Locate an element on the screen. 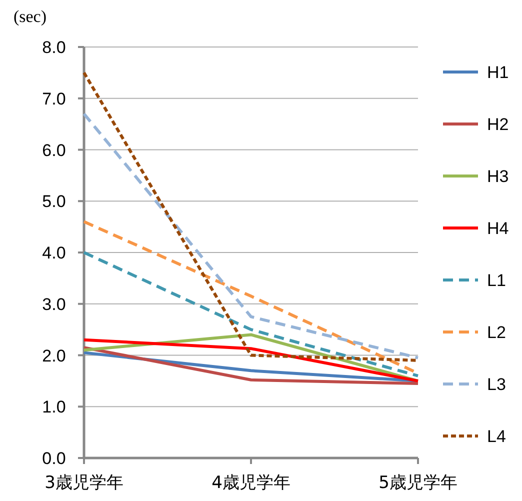  y-tick-label: 2.0 is located at coordinates (54, 356).